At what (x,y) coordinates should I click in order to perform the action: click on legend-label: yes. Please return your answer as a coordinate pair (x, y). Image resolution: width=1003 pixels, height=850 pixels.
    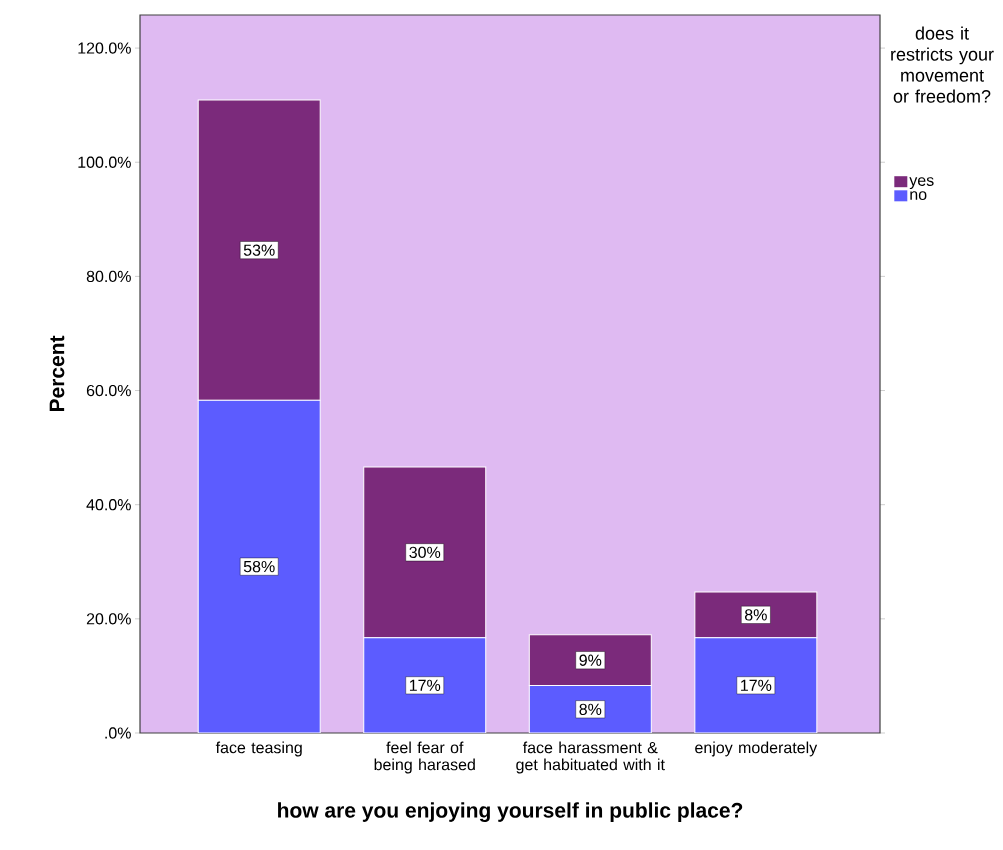
    Looking at the image, I should click on (921, 183).